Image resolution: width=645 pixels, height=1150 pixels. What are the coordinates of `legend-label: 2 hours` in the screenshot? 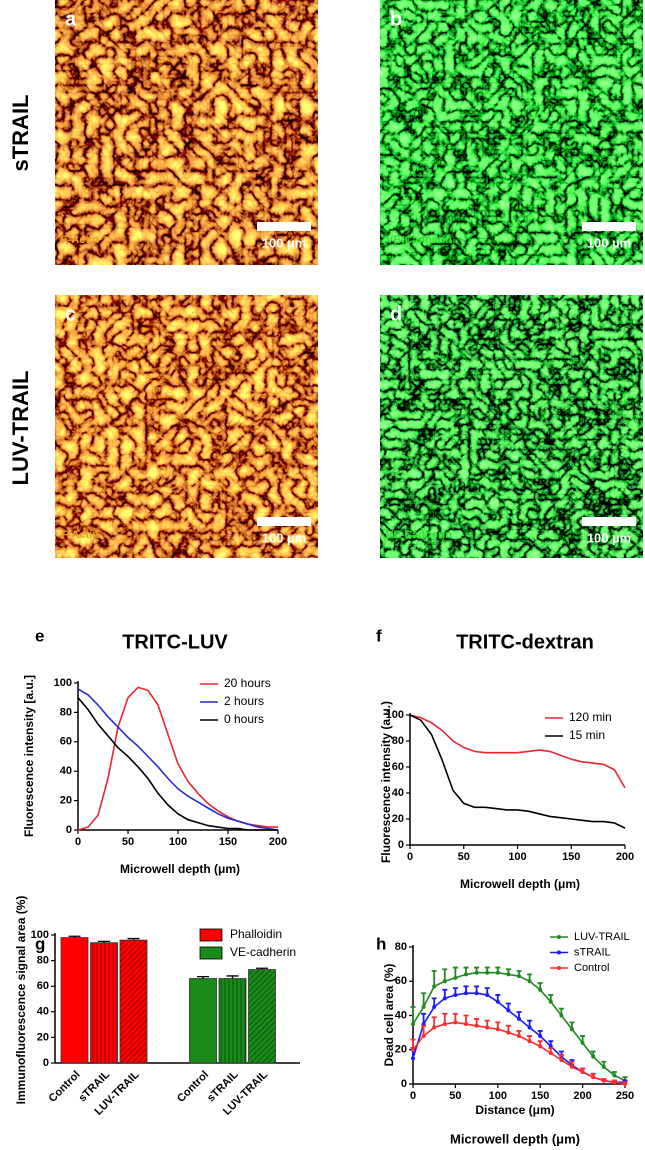 It's located at (244, 701).